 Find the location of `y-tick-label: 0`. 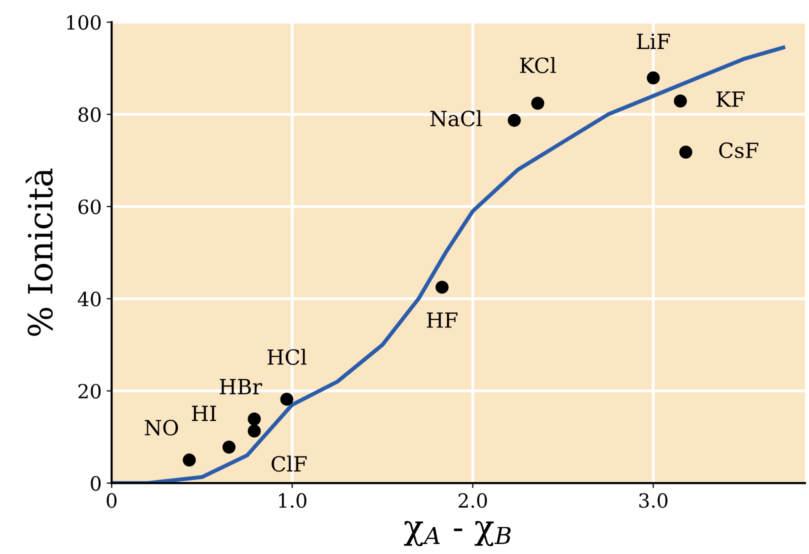

y-tick-label: 0 is located at coordinates (95, 483).